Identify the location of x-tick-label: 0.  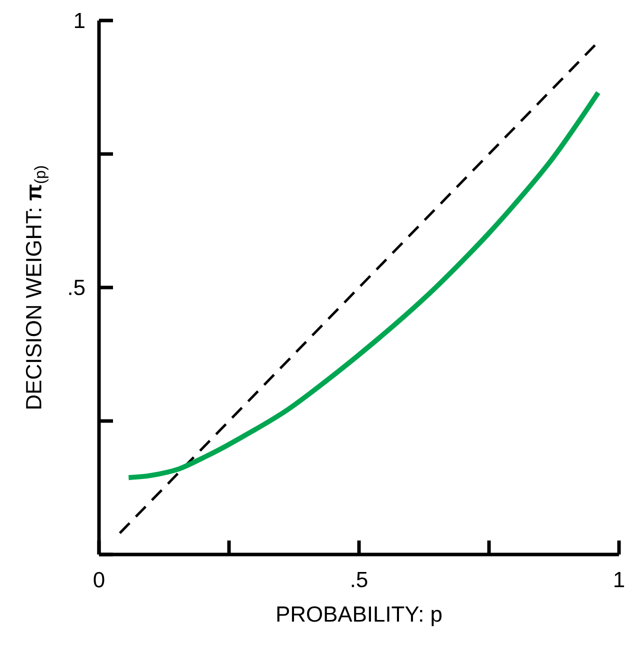
(99, 580).